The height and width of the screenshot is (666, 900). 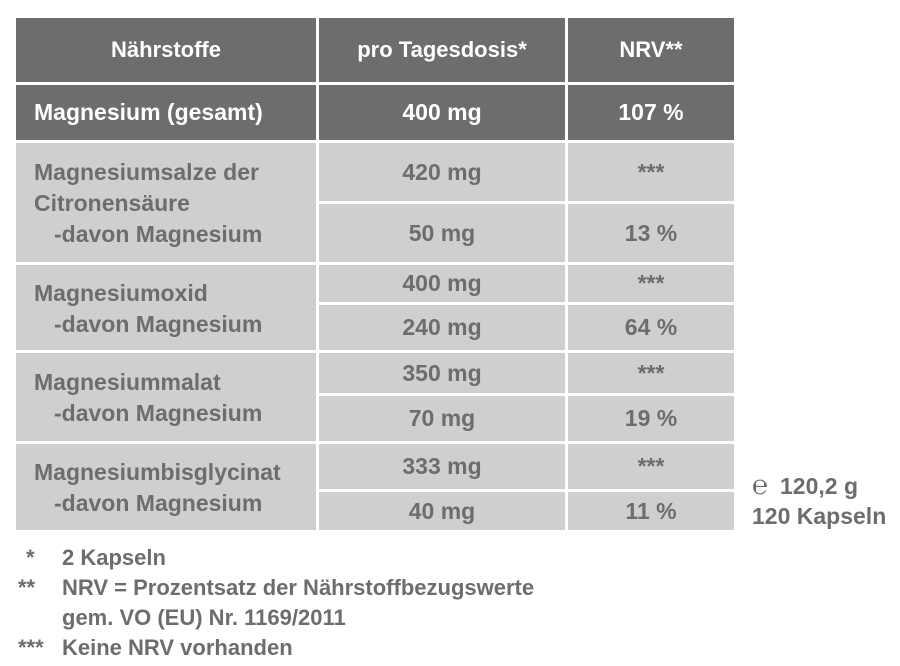 I want to click on group-oxide-sub-nrv: 64 %, so click(x=651, y=327).